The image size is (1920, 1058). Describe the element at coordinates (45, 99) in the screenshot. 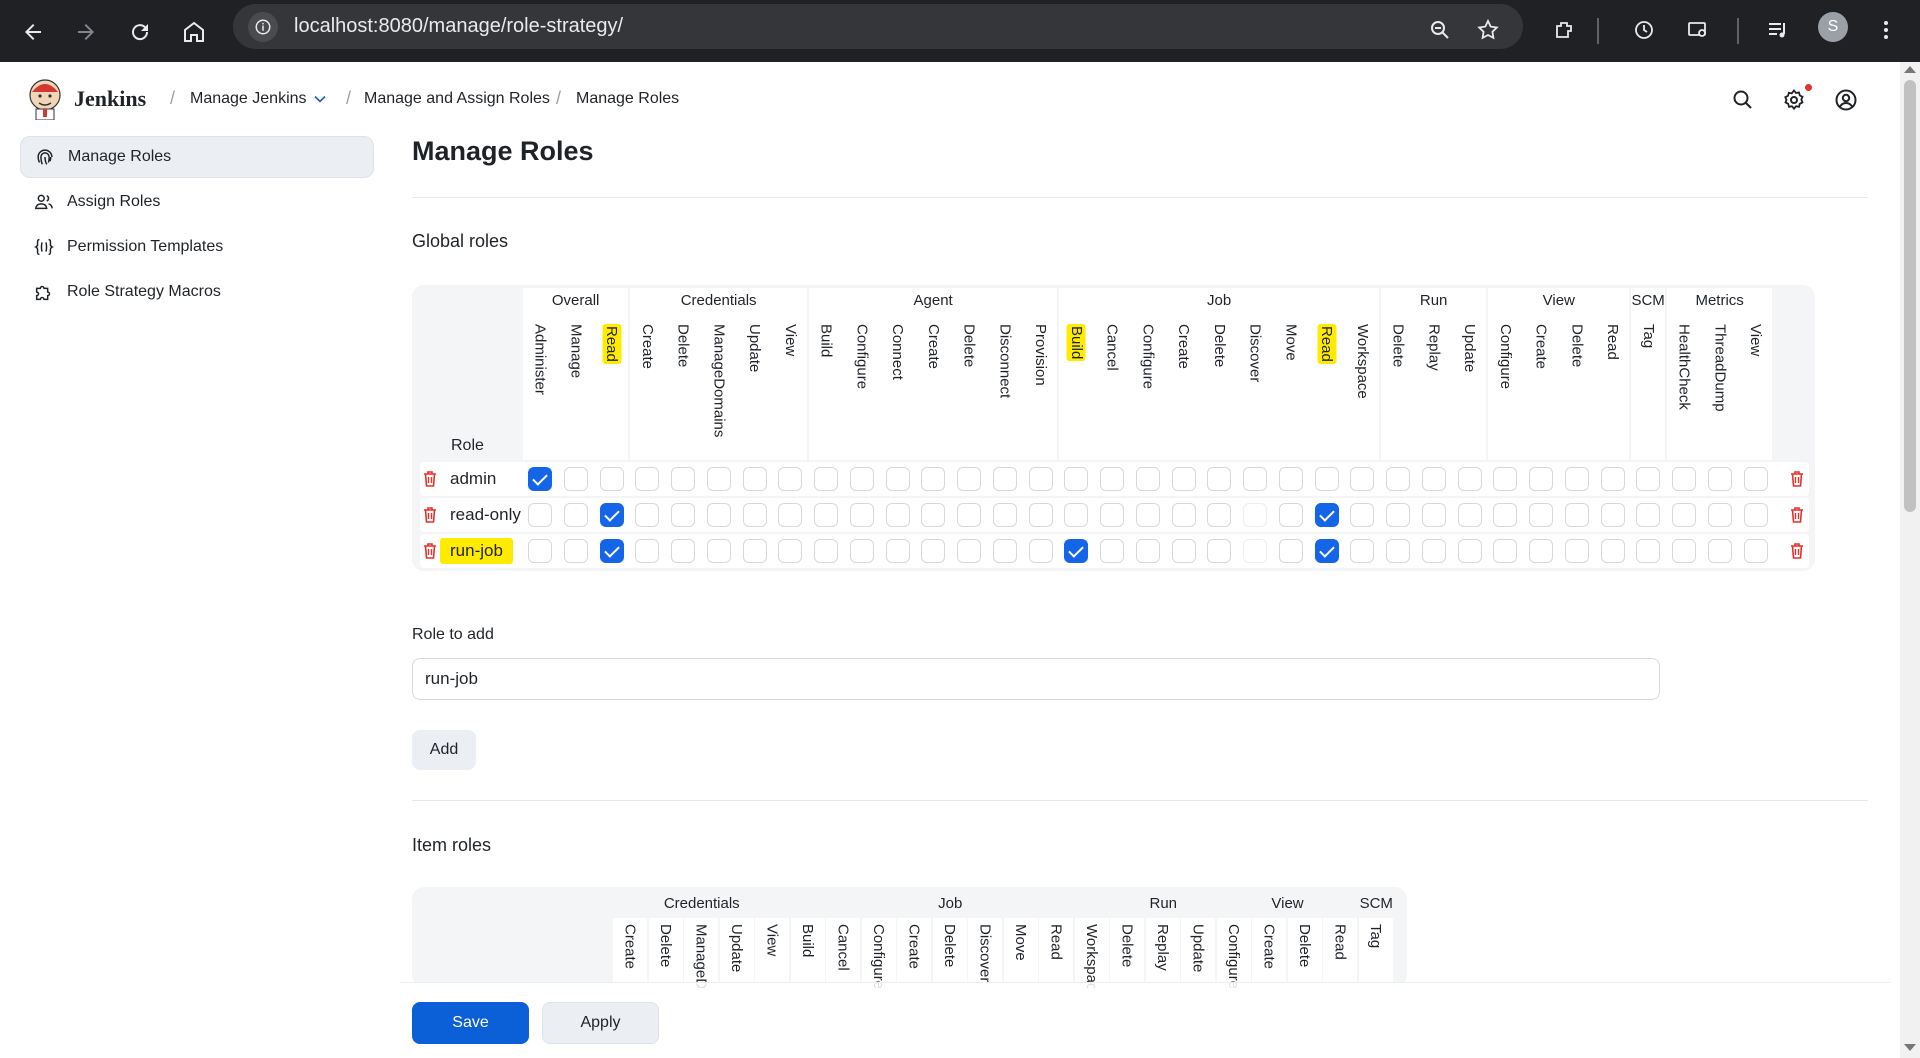

I see `jenkins-logo-icon` at that location.